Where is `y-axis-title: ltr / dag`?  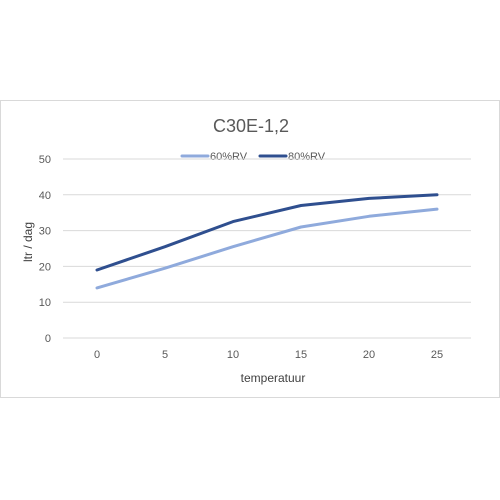
y-axis-title: ltr / dag is located at coordinates (28, 242).